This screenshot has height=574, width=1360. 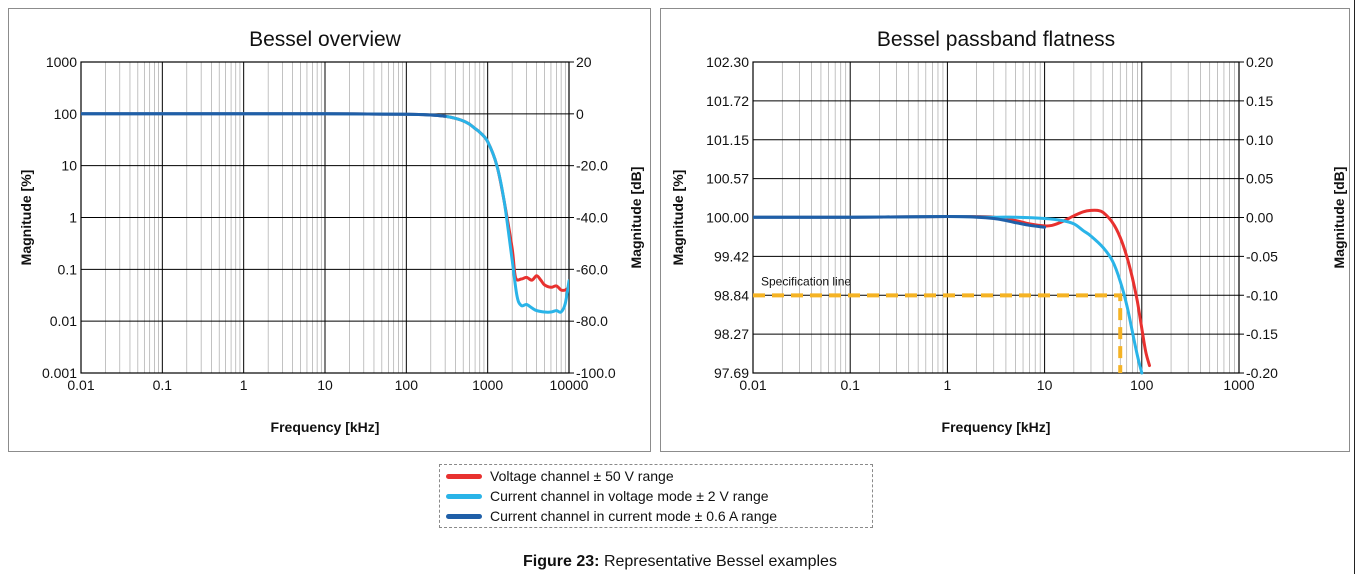 I want to click on legend-swatch-current-current-mode, so click(x=464, y=516).